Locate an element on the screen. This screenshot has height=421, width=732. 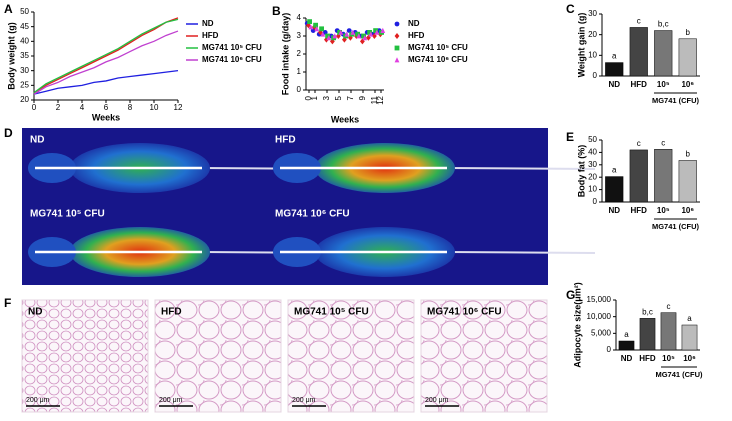
panel-letter: G is located at coordinates (570, 295).